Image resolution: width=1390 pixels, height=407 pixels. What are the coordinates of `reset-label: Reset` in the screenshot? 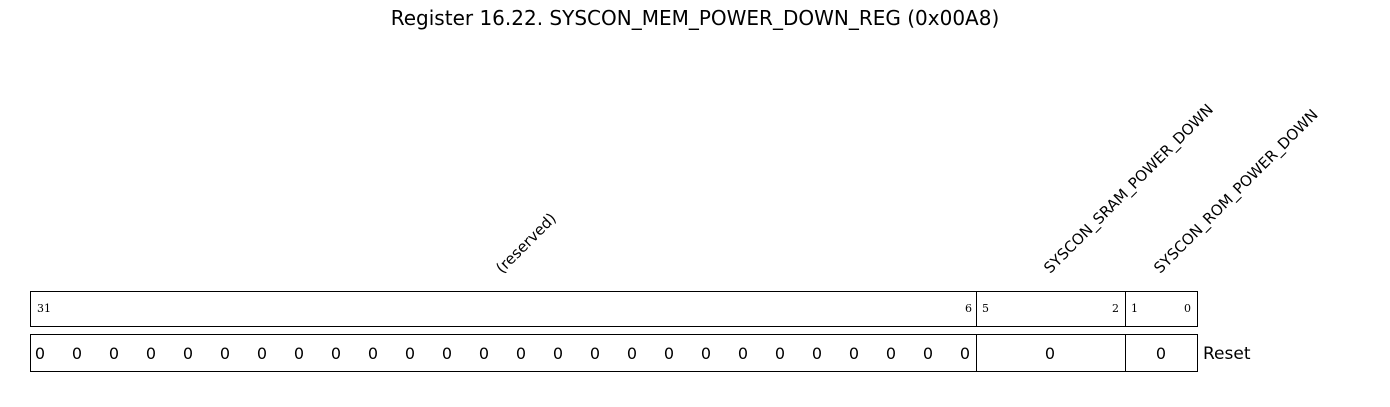 It's located at (1227, 354).